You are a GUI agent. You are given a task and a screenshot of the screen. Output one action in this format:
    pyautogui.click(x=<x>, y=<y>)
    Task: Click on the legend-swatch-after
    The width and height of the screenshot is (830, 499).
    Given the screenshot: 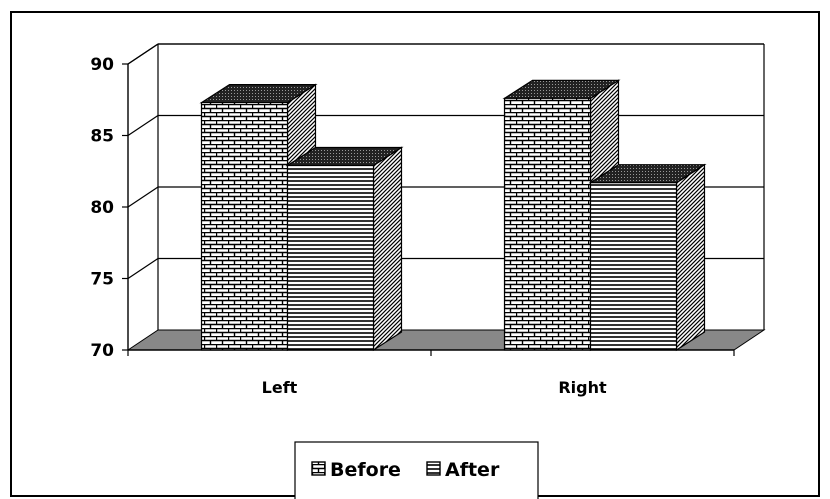 What is the action you would take?
    pyautogui.click(x=433, y=468)
    